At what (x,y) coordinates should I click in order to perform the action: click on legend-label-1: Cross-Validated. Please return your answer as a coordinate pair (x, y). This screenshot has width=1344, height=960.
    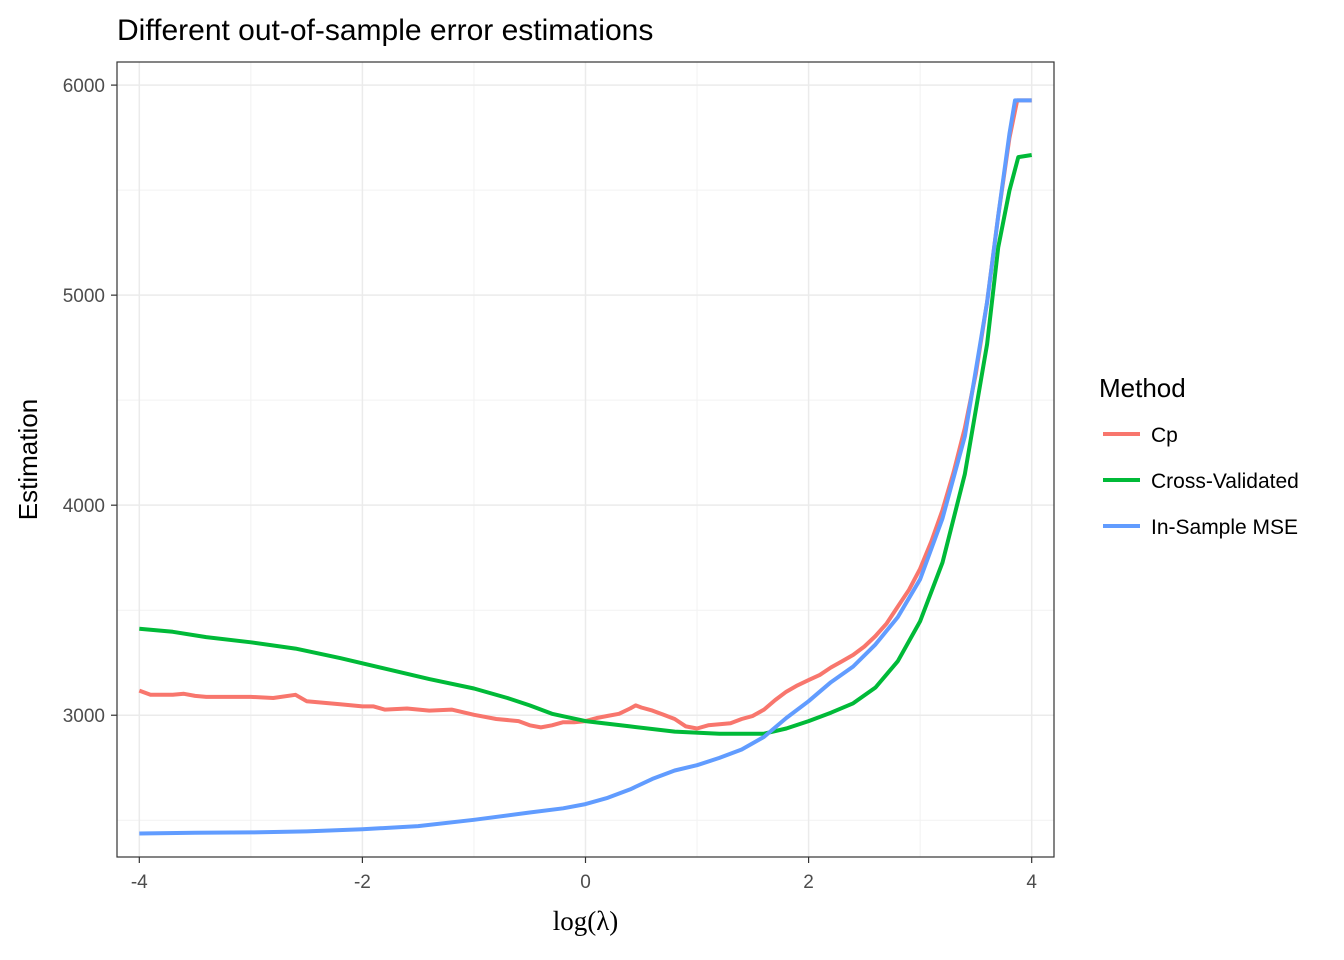
    Looking at the image, I should click on (1225, 481).